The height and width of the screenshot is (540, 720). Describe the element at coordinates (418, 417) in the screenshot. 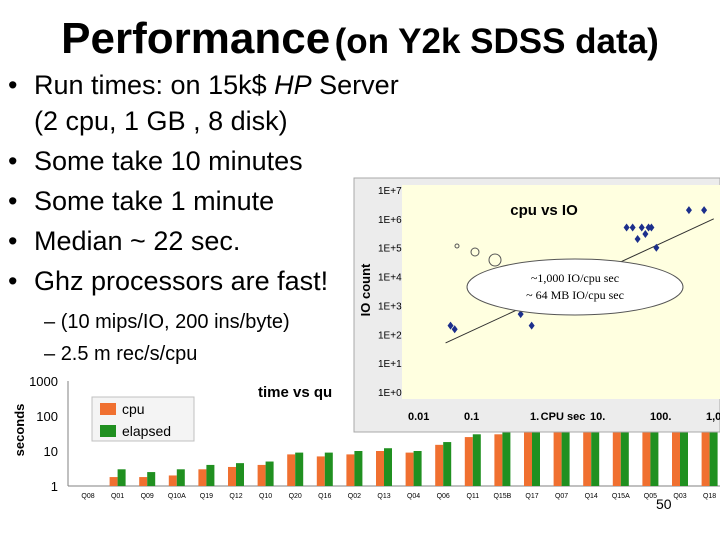

I see `cpu-xtick-label: 0.01` at that location.